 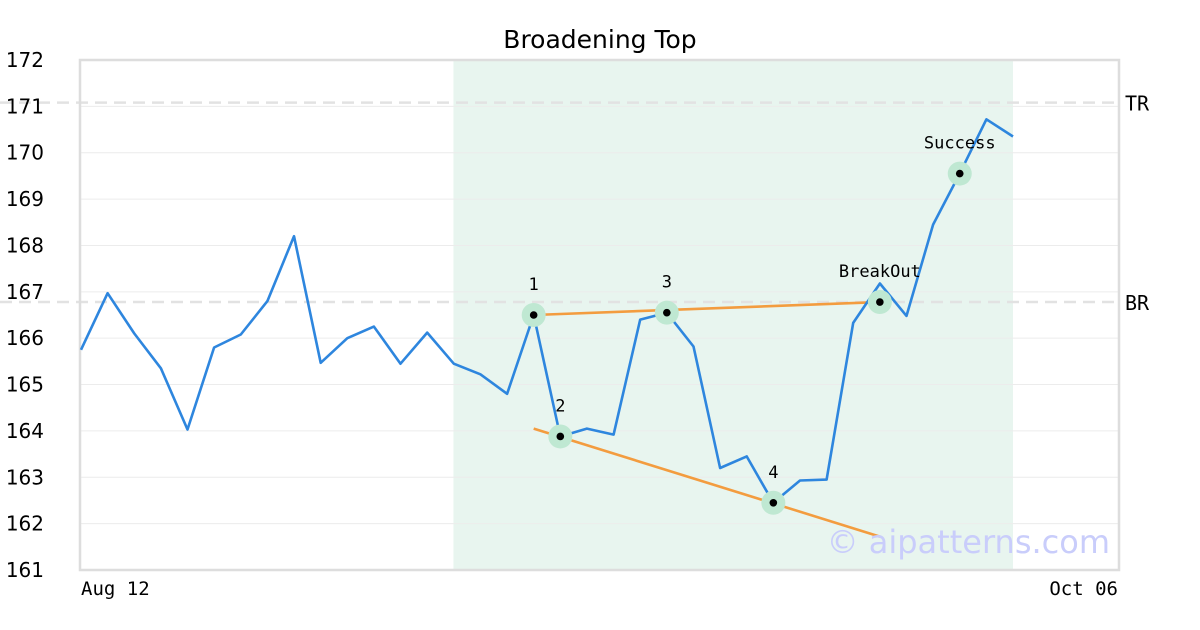 I want to click on watermark: © aipatterns.com, so click(x=968, y=542).